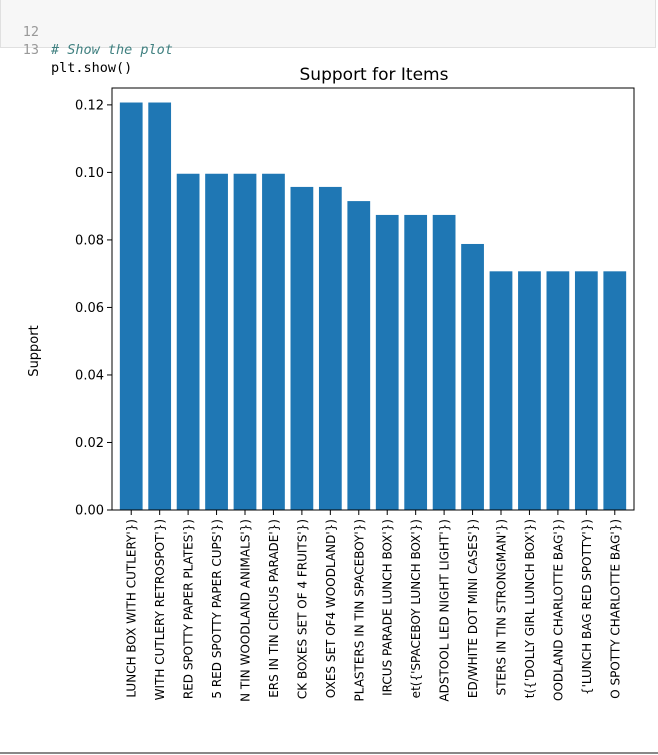 The height and width of the screenshot is (755, 658). I want to click on y-tick-label: 0.00, so click(89, 511).